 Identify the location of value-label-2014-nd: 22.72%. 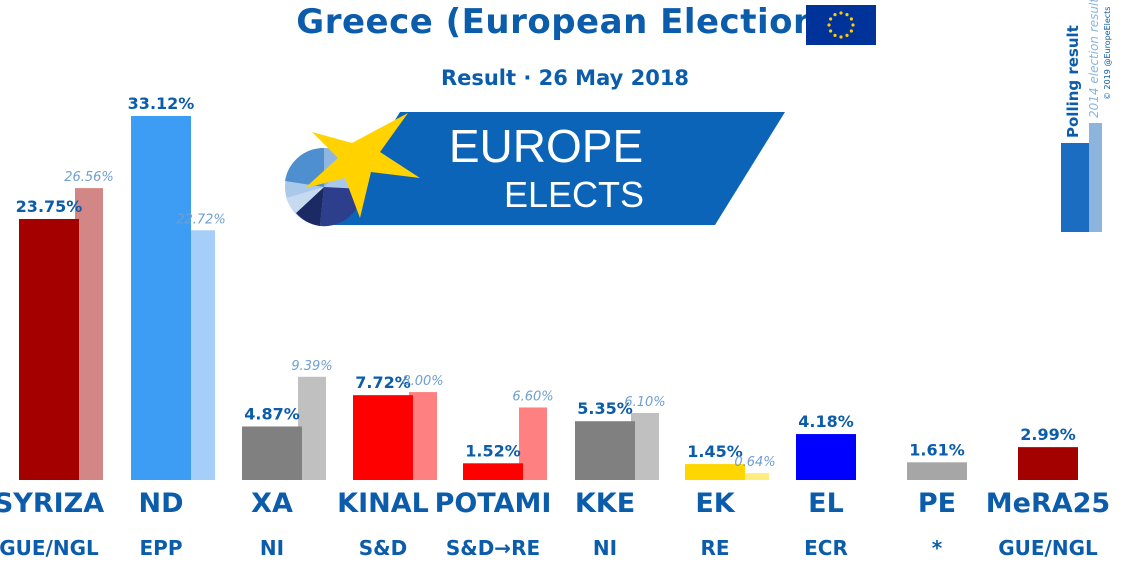
(201, 219).